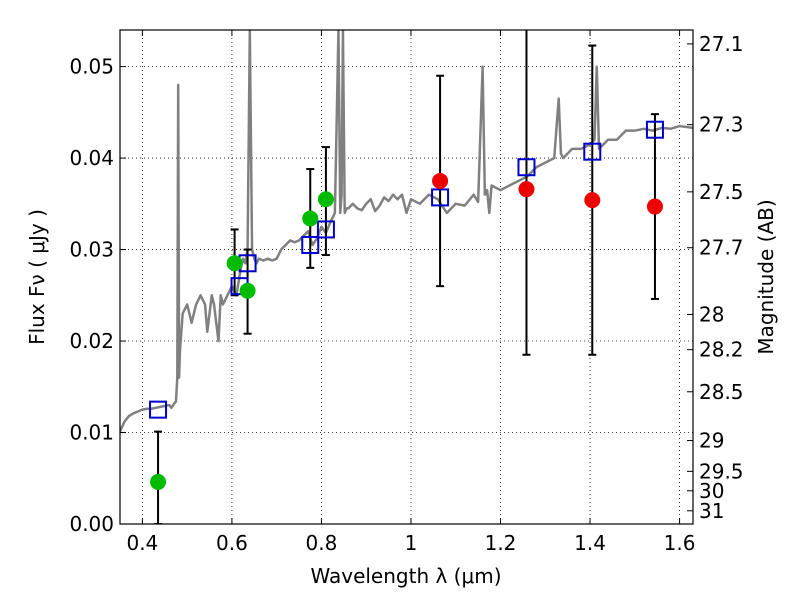 This screenshot has height=600, width=800. I want to click on x-tick-label: 1, so click(411, 543).